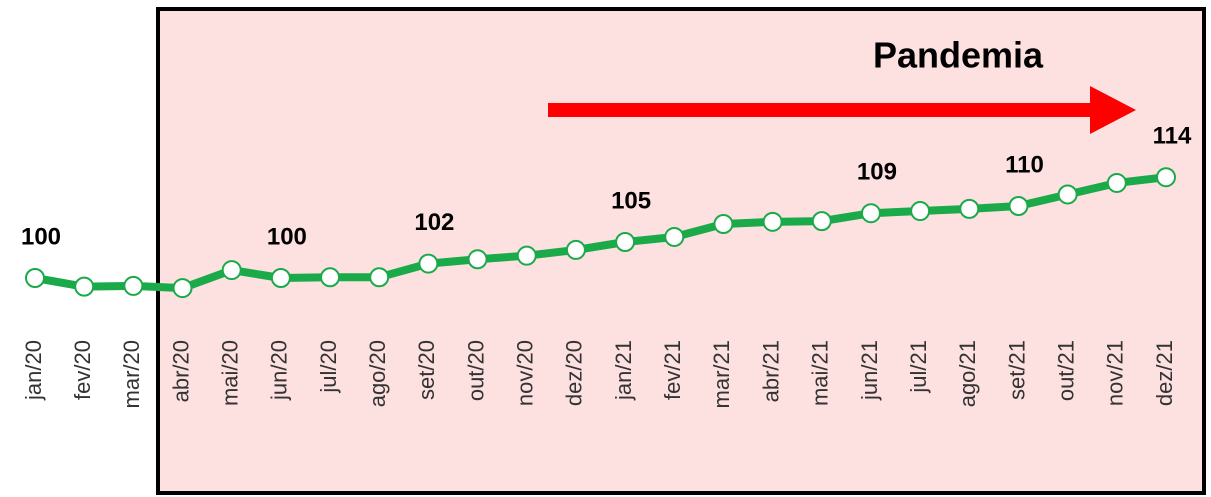 Image resolution: width=1211 pixels, height=497 pixels. What do you see at coordinates (33, 370) in the screenshot?
I see `x-tick-label: jan/20` at bounding box center [33, 370].